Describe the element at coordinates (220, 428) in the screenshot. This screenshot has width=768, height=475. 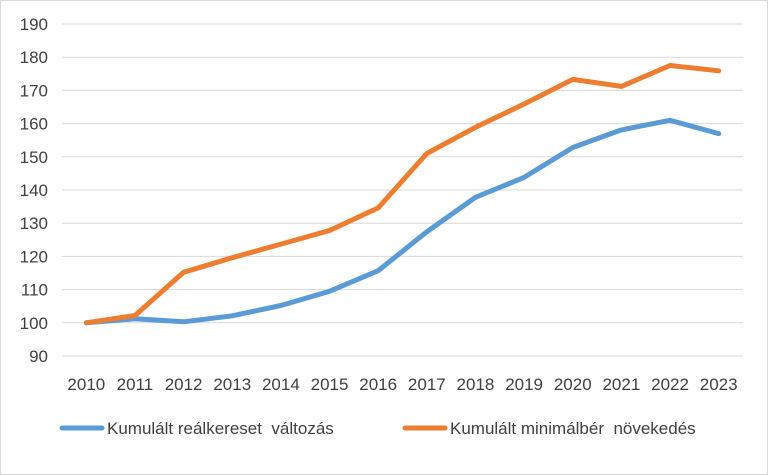
I see `legend-label-0: Kumulált reálkereset változás` at that location.